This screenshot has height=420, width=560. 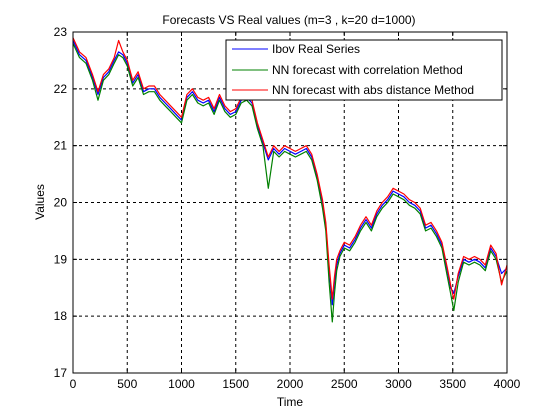 I want to click on x-tick-label: 3500, so click(x=452, y=384).